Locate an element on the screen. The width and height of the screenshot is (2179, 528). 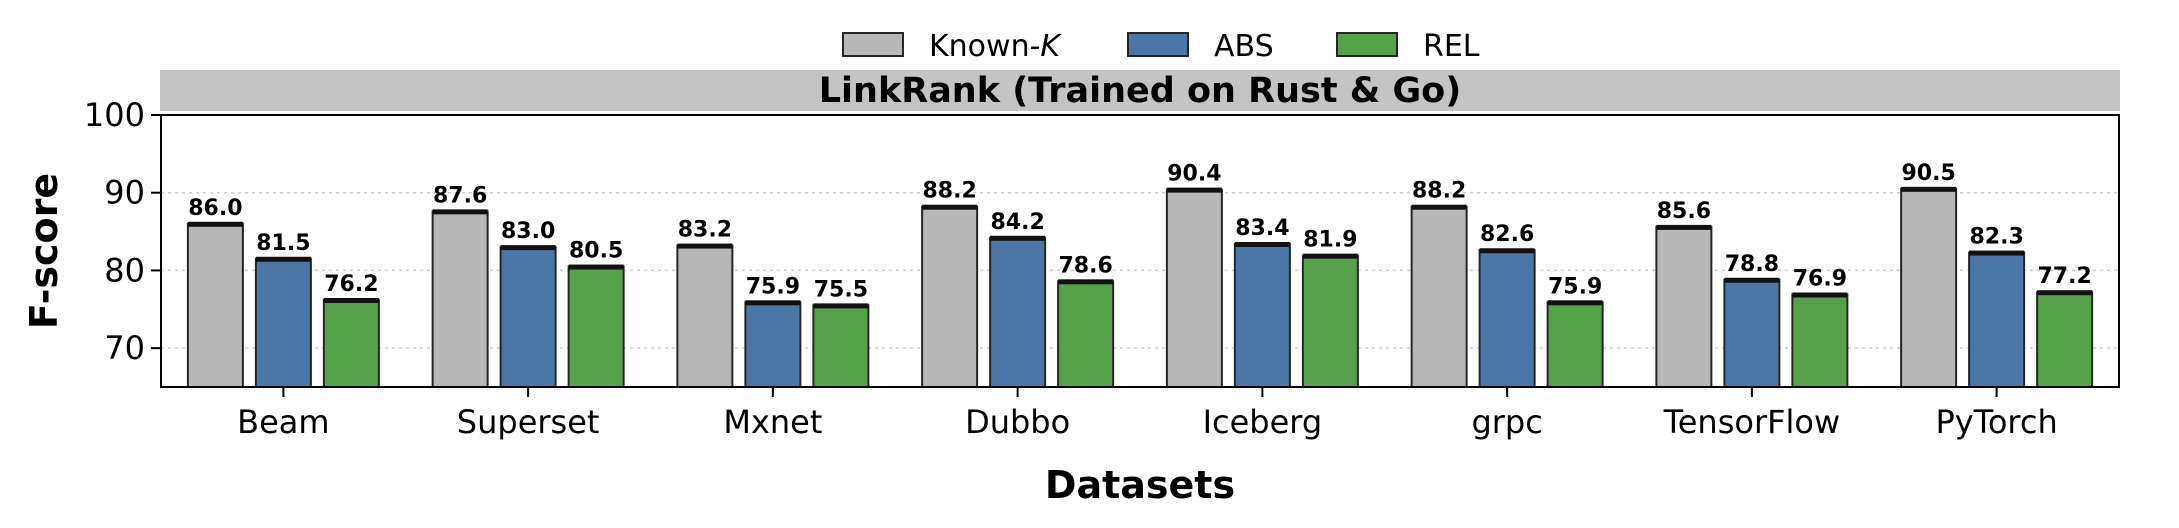
bar-rel-beam is located at coordinates (351, 343).